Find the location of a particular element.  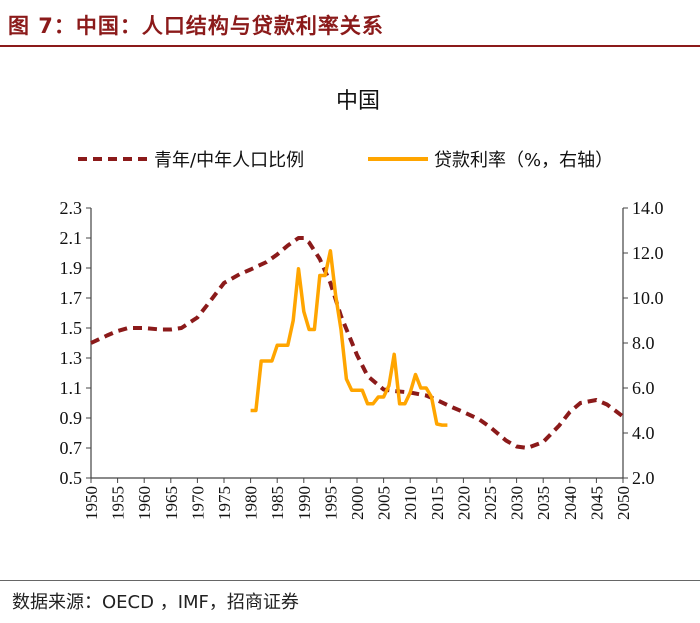

data-source: 数据来源：OECD ，IMF，招商证券 is located at coordinates (155, 602).